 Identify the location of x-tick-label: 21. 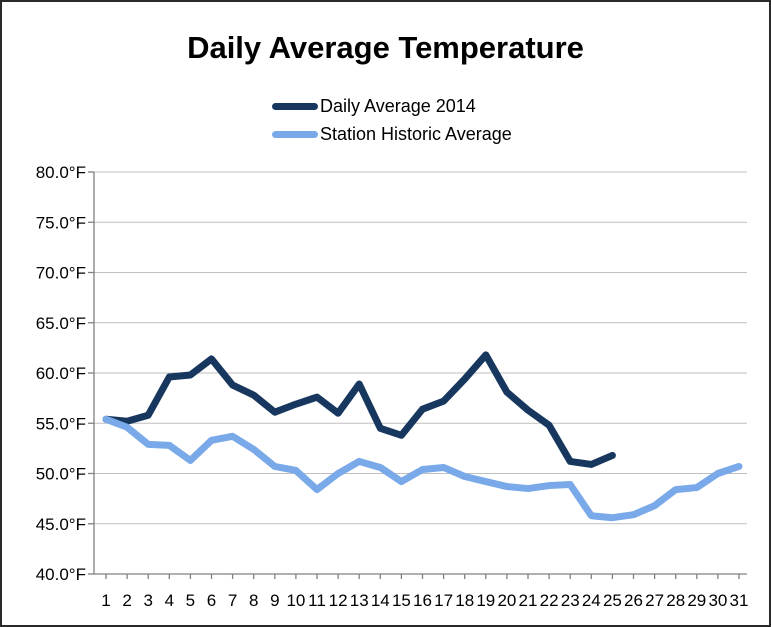
(528, 600).